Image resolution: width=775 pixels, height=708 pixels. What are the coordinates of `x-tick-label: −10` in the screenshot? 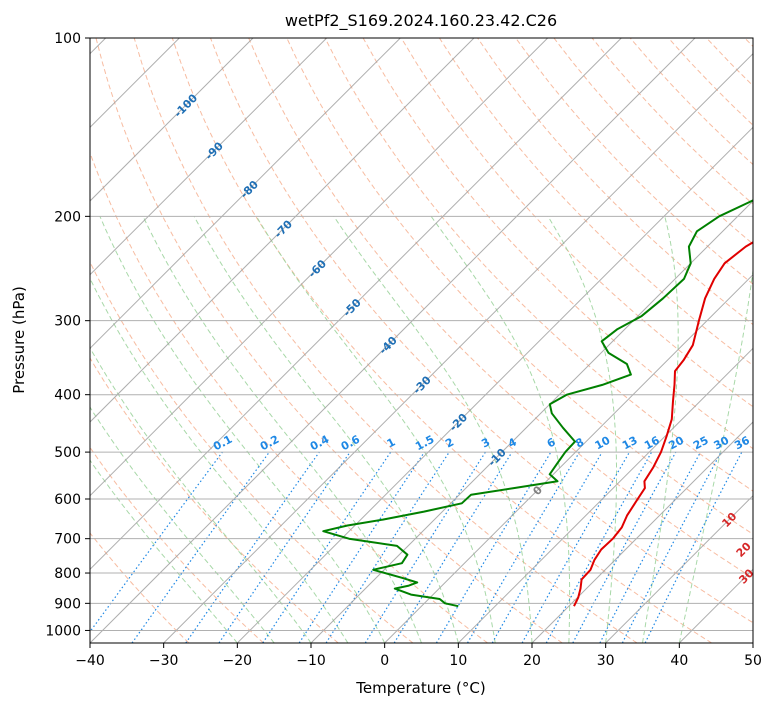 It's located at (311, 661).